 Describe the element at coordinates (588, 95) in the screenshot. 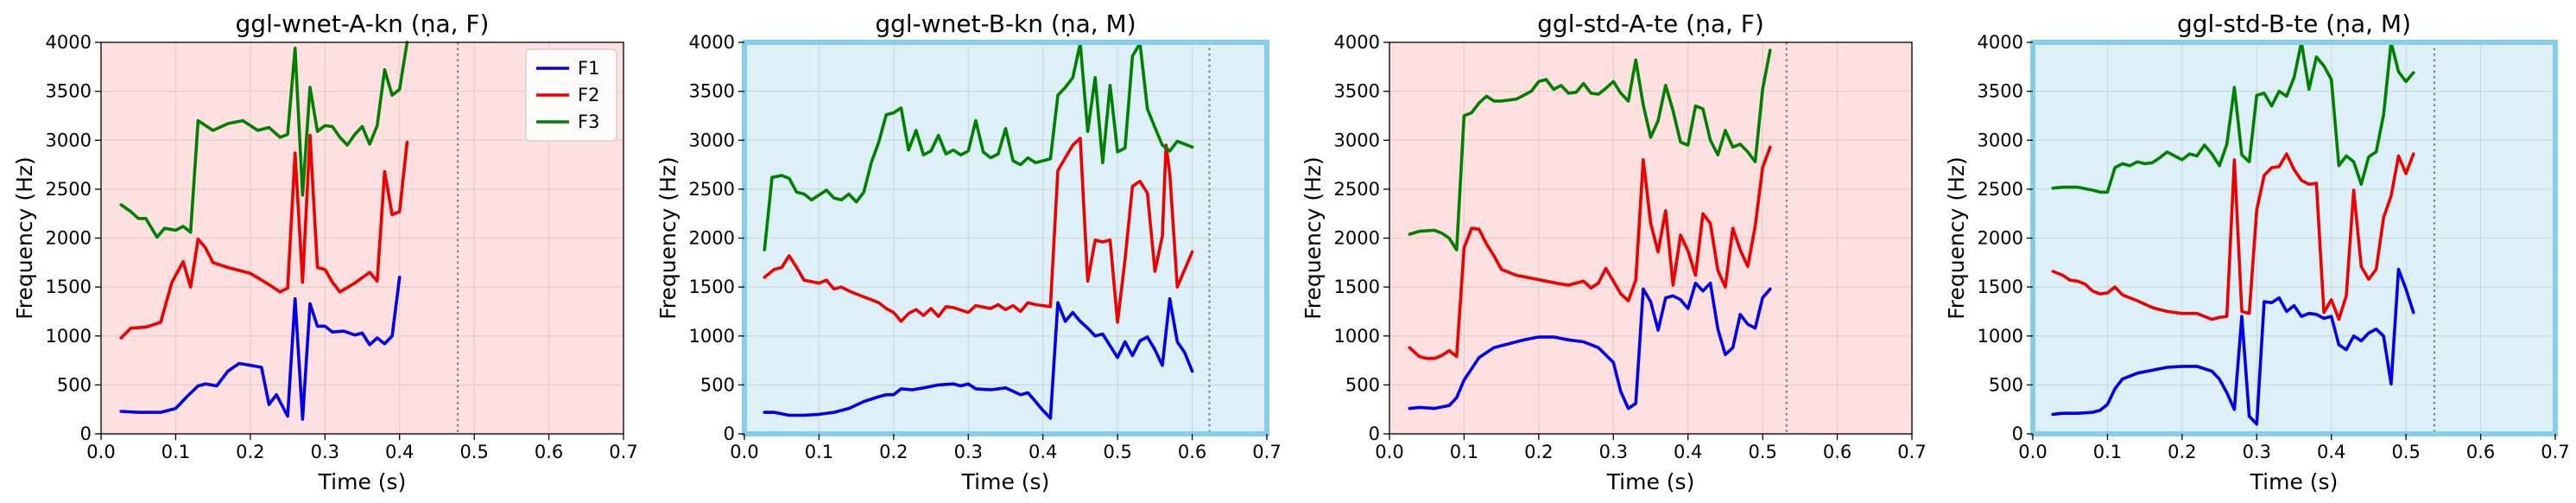

I see `legend-label-f2: F2` at that location.